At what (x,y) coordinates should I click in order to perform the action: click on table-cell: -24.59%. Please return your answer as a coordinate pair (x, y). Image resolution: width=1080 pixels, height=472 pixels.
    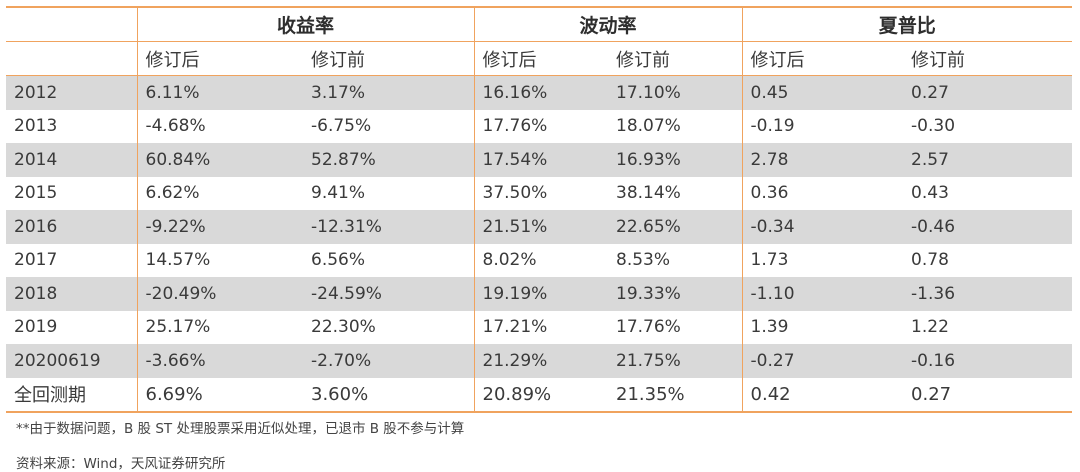
    Looking at the image, I should click on (389, 294).